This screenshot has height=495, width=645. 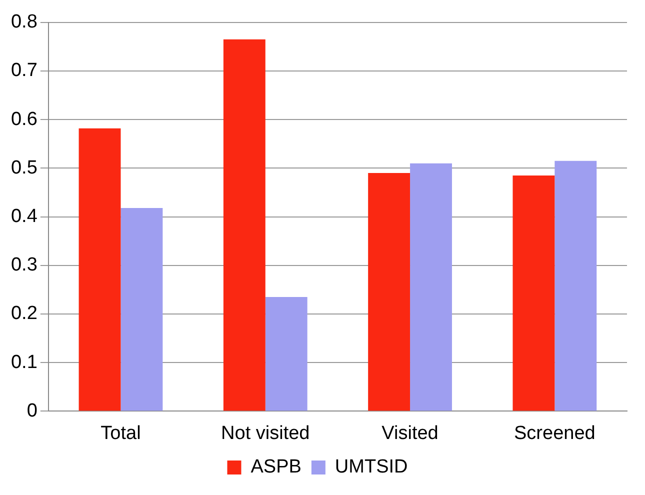 I want to click on legend-label: UMTSID, so click(x=371, y=467).